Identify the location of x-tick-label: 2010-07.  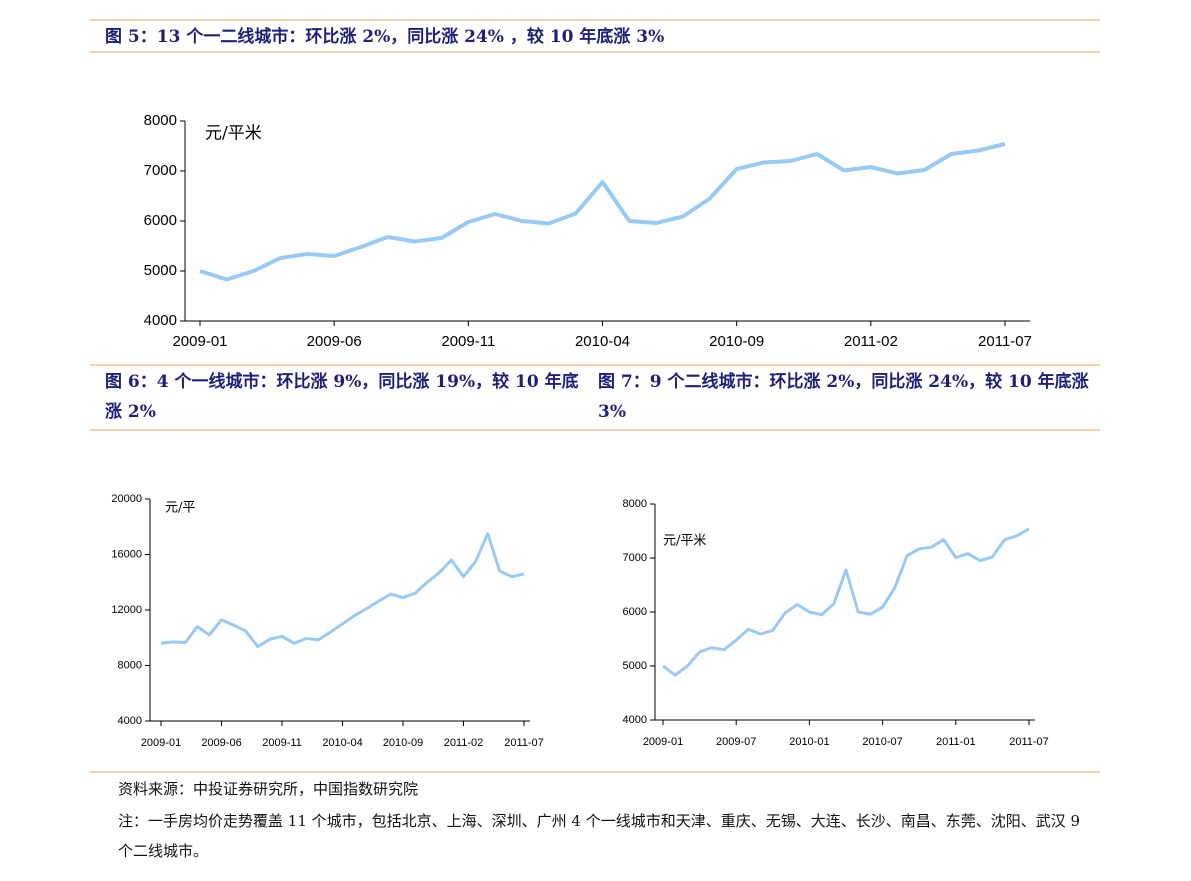
(882, 742).